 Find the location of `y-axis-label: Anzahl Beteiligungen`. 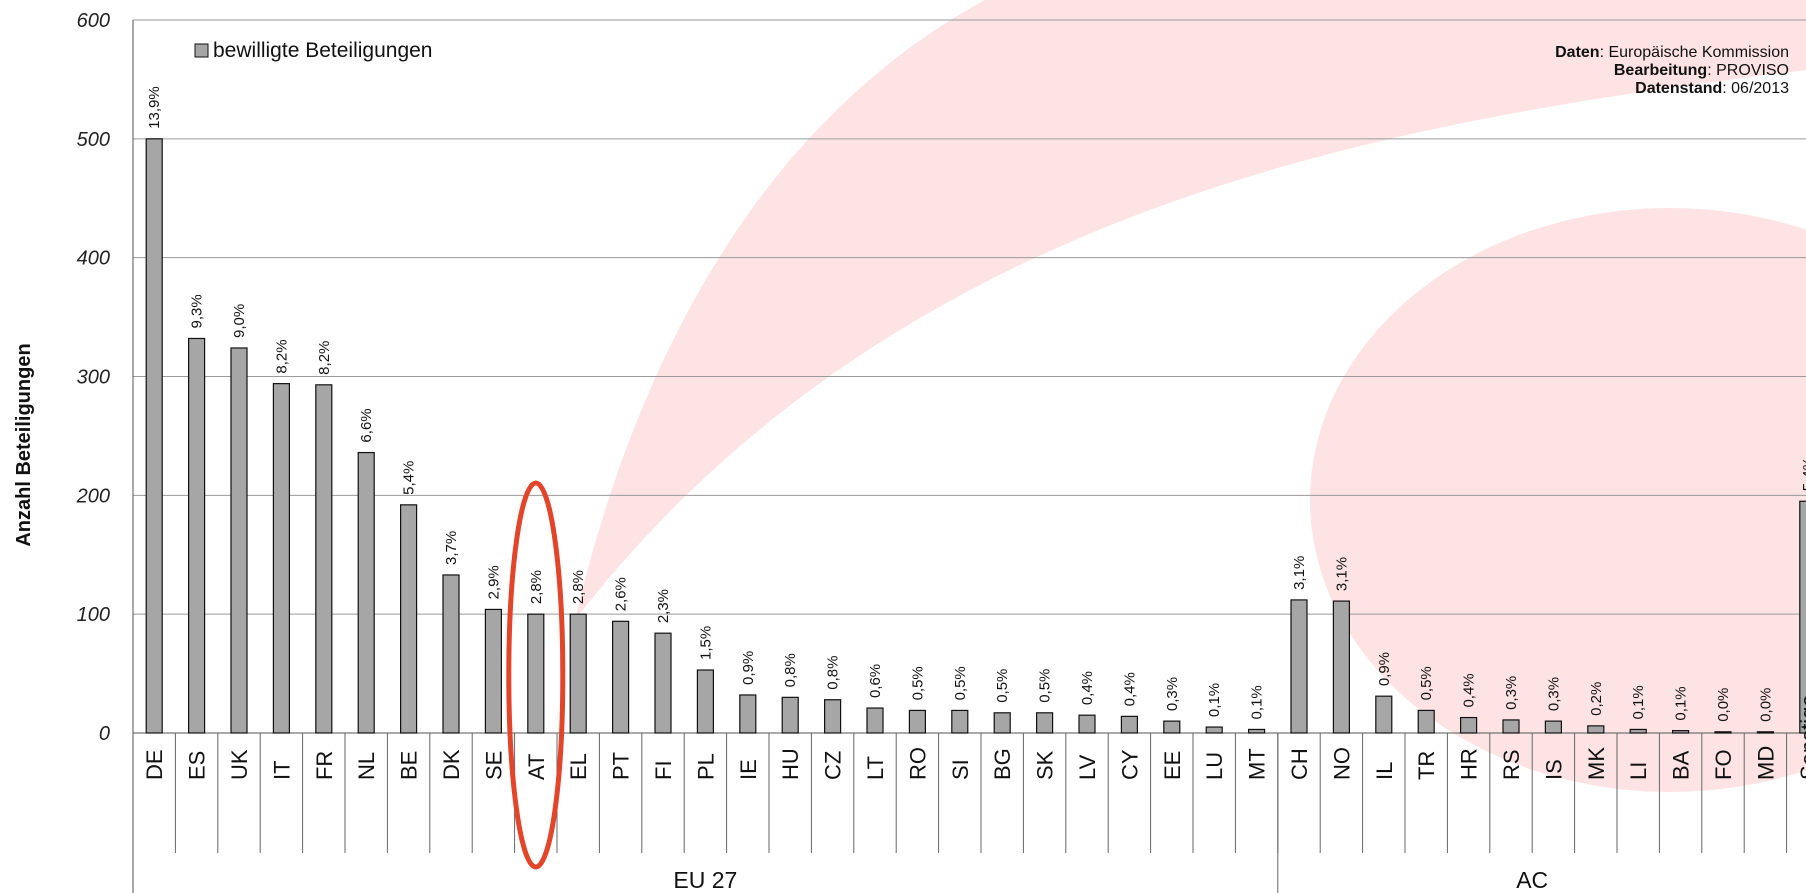

y-axis-label: Anzahl Beteiligungen is located at coordinates (24, 444).